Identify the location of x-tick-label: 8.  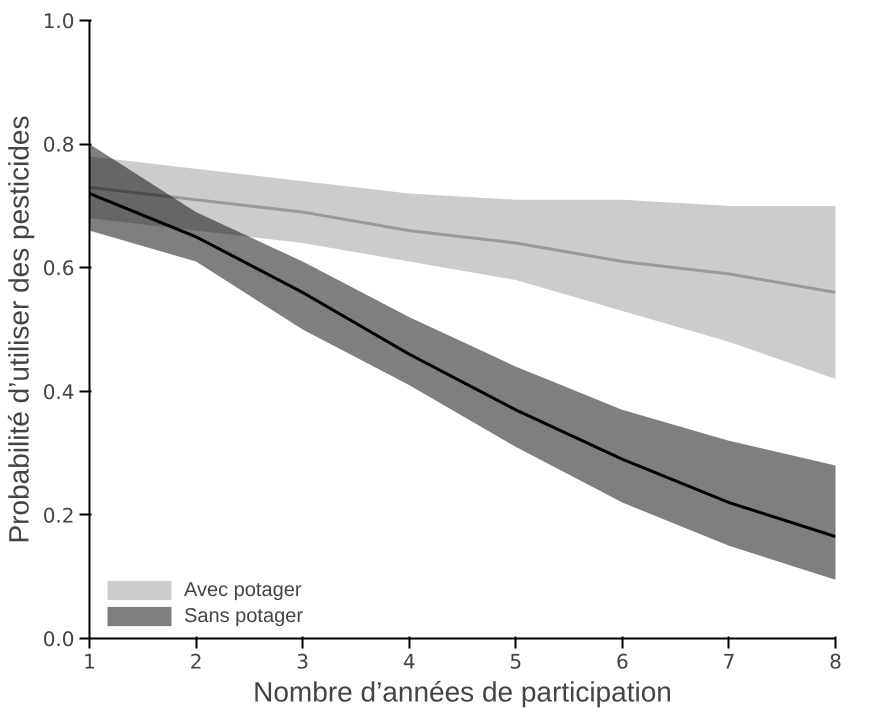
(835, 662).